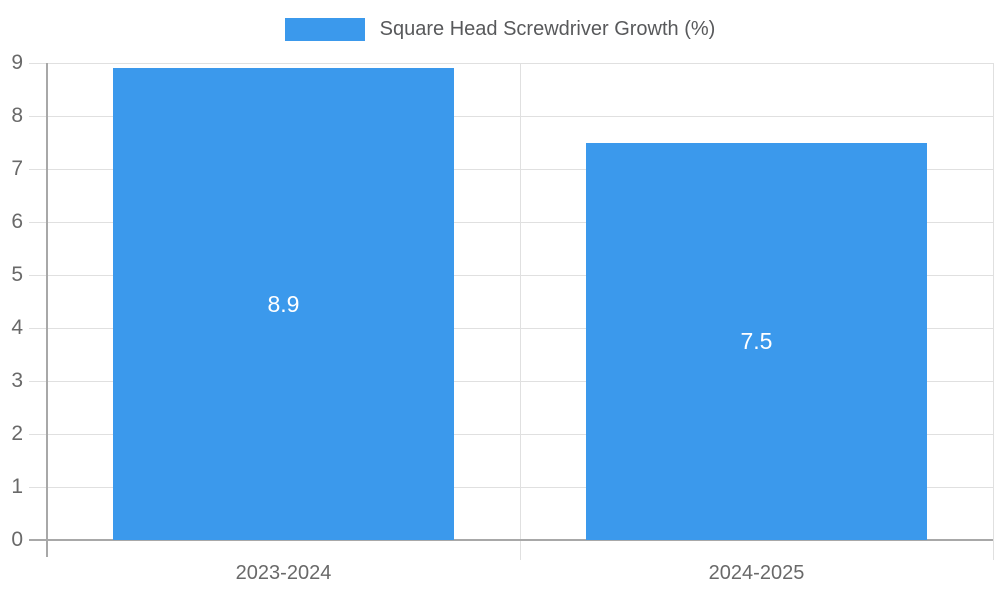 Image resolution: width=1000 pixels, height=600 pixels. What do you see at coordinates (756, 573) in the screenshot?
I see `x-category-label: 2024-2025` at bounding box center [756, 573].